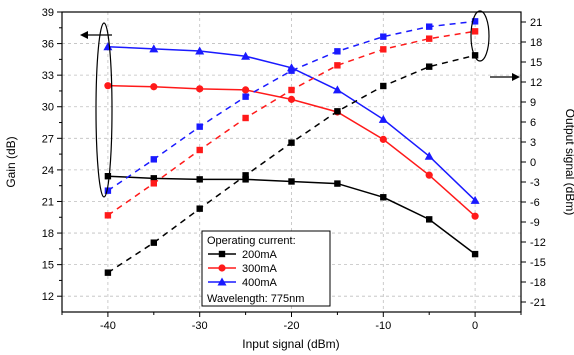 The height and width of the screenshot is (355, 574). Describe the element at coordinates (516, 77) in the screenshot. I see `output-axis-arrowhead` at that location.